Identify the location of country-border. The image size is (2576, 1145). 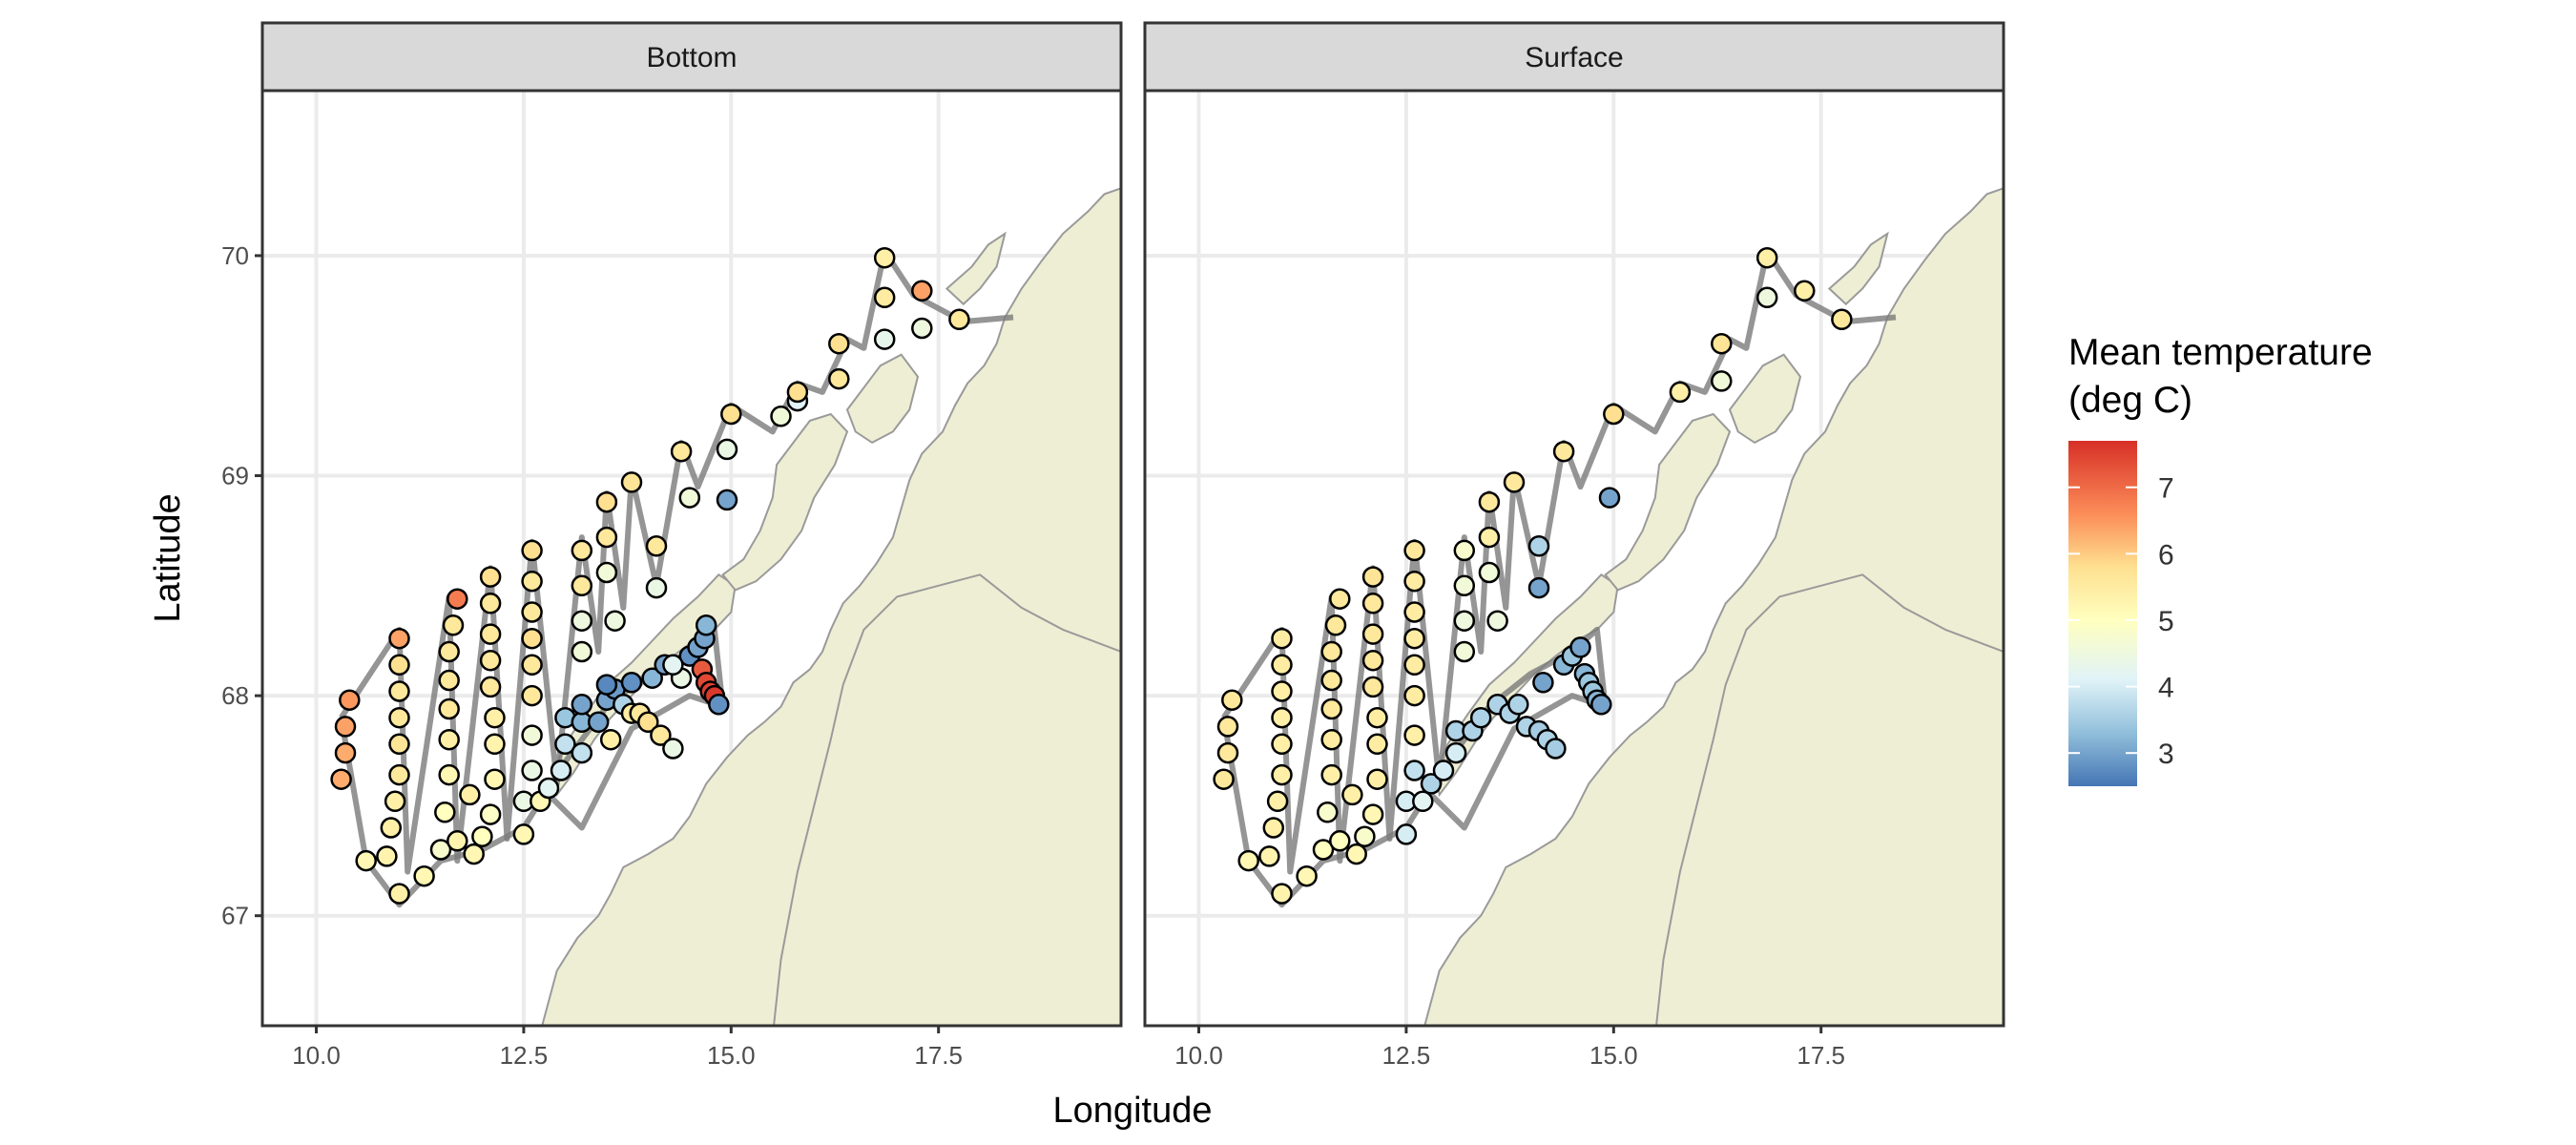
(1829, 799).